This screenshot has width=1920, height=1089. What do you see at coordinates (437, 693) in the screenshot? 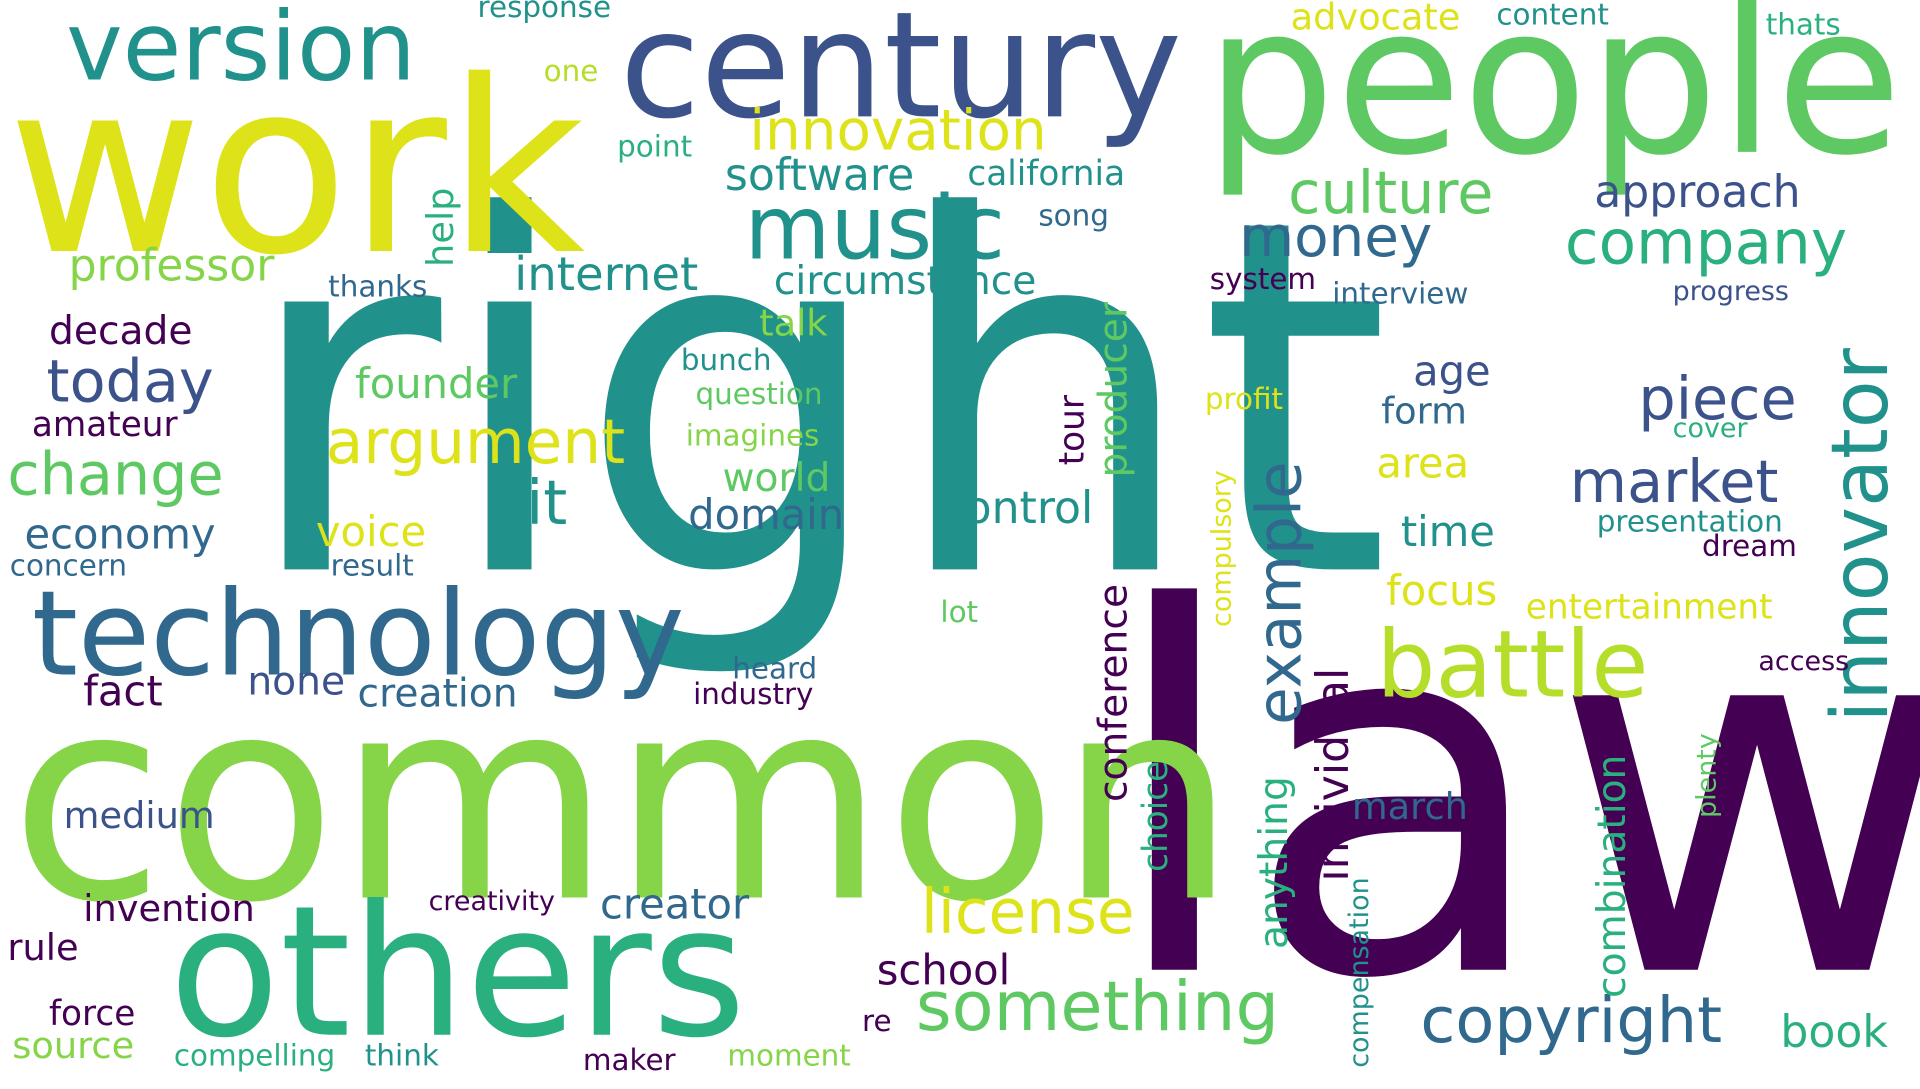
I see `word-creation: creation` at bounding box center [437, 693].